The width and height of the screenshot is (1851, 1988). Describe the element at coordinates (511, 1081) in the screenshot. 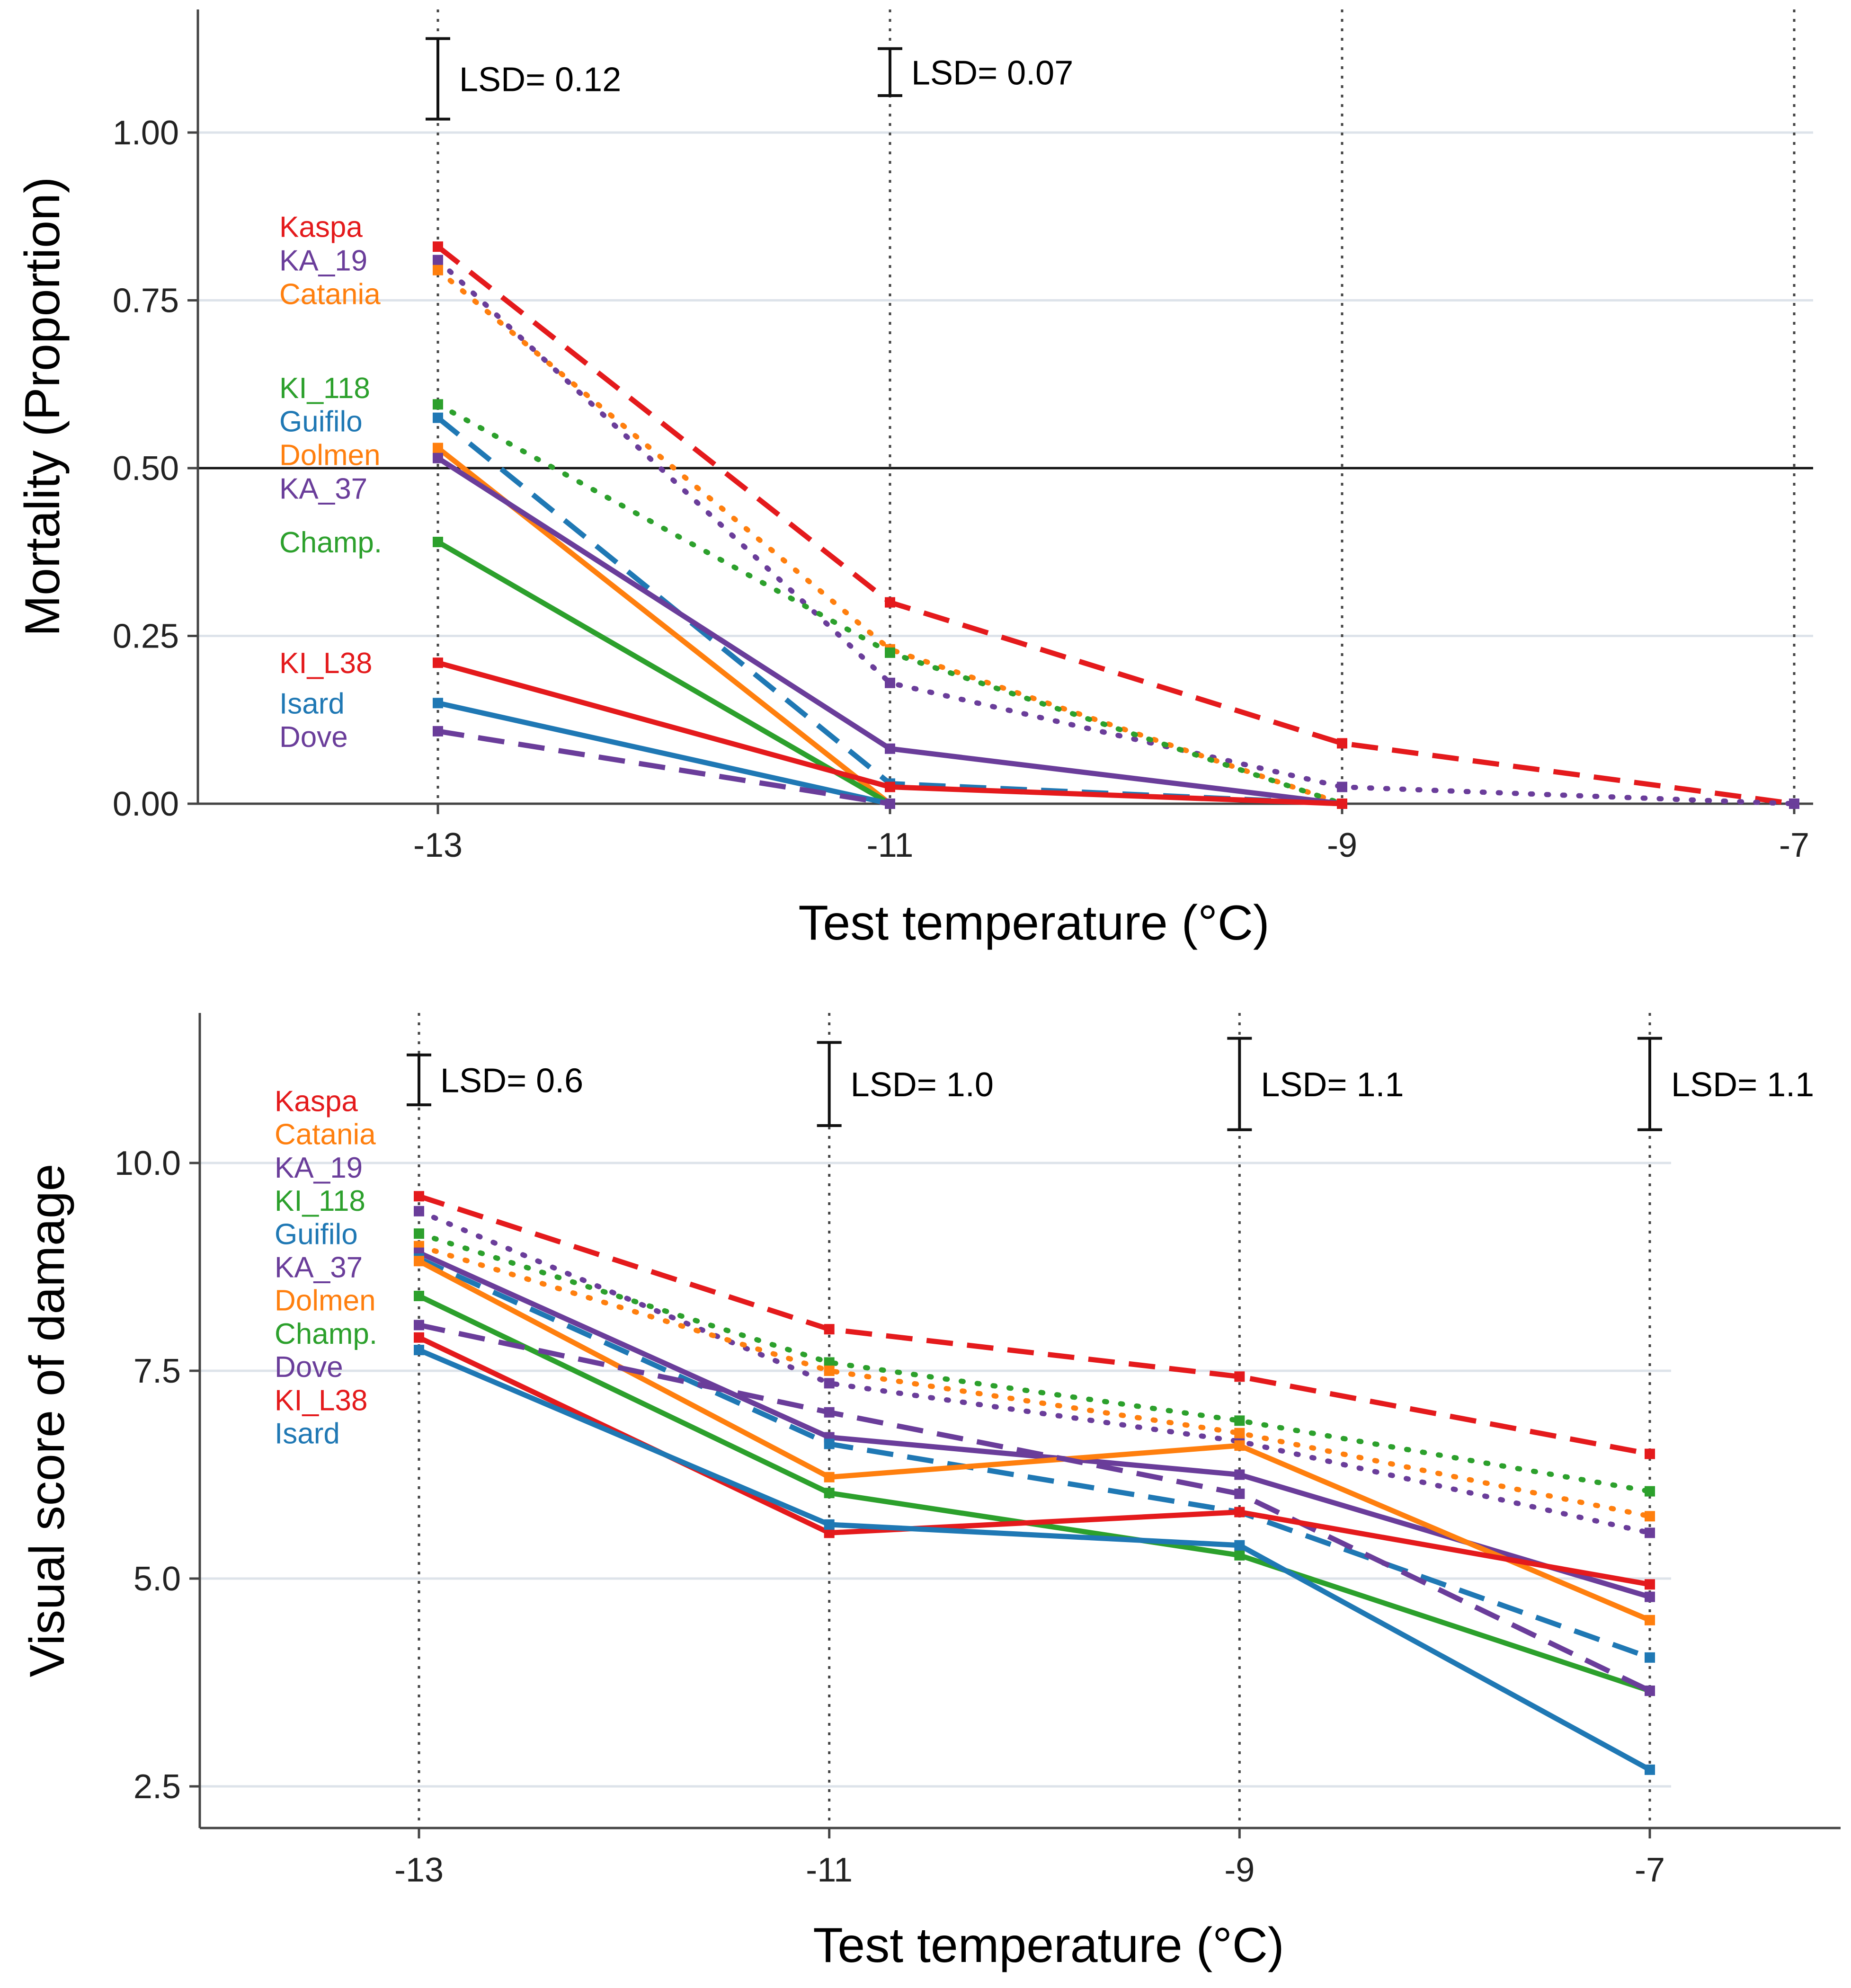

I see `lsd-label: LSD= 0.6` at that location.